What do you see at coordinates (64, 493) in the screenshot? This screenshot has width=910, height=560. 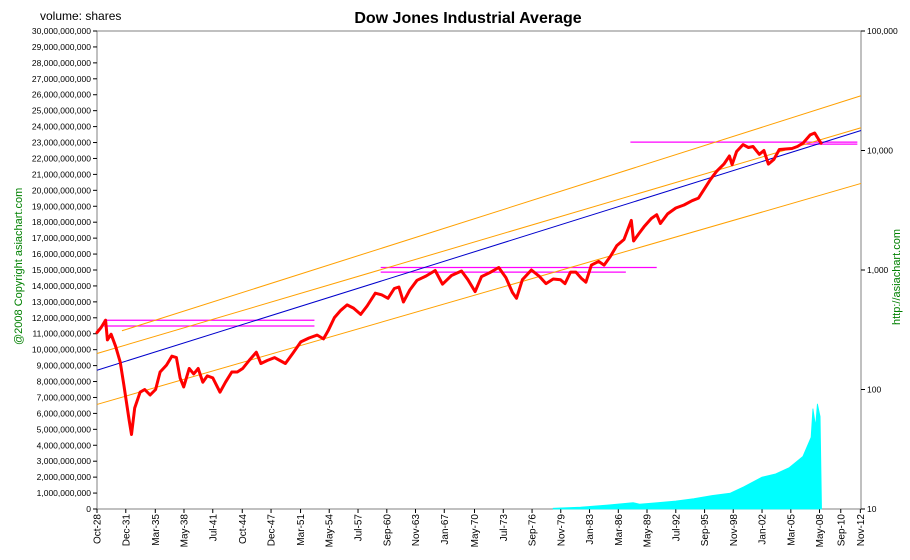 I see `y-left-tick-label: 1,000,000,000` at bounding box center [64, 493].